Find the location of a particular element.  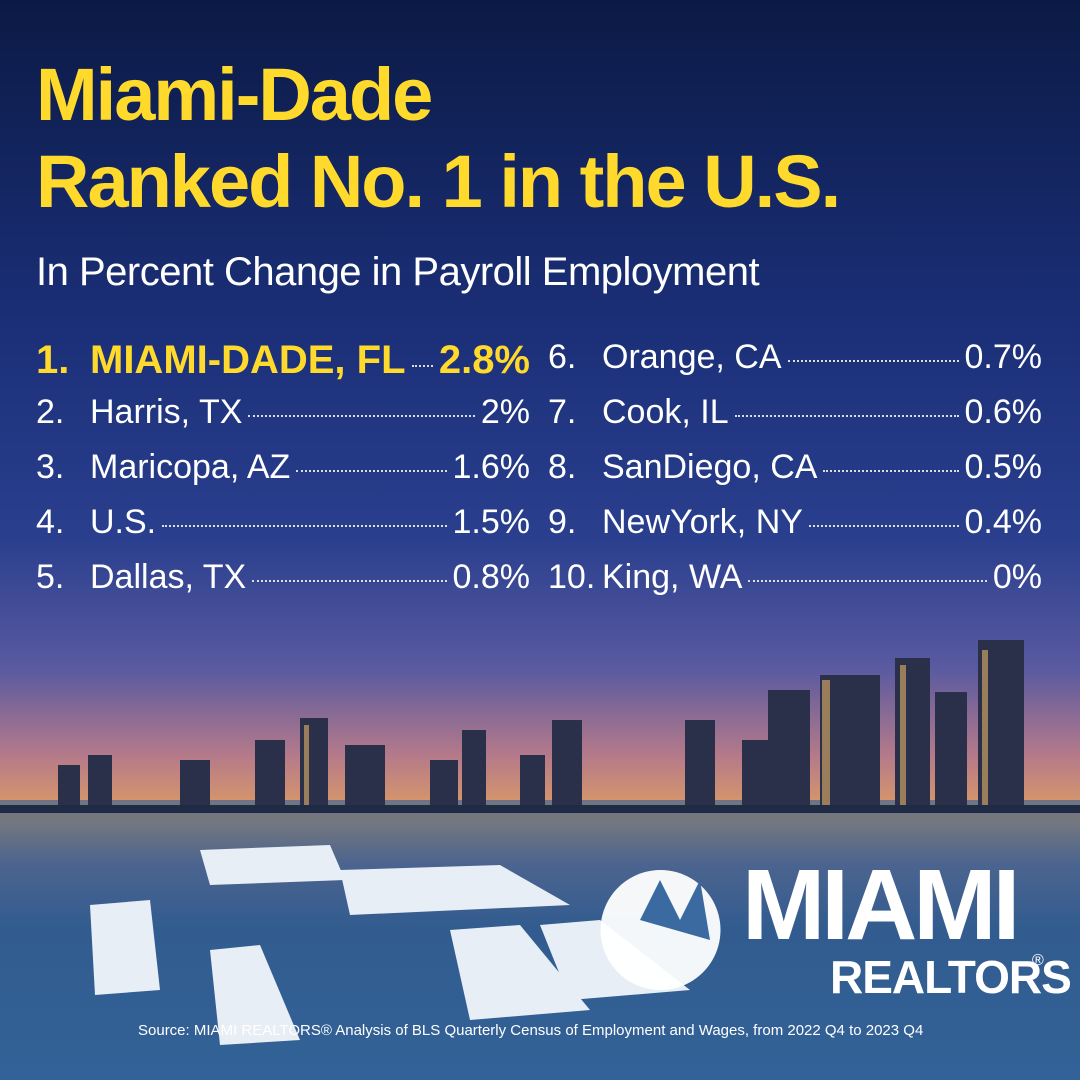

ranking-row: 7. Cook, IL 0.6% is located at coordinates (795, 420).